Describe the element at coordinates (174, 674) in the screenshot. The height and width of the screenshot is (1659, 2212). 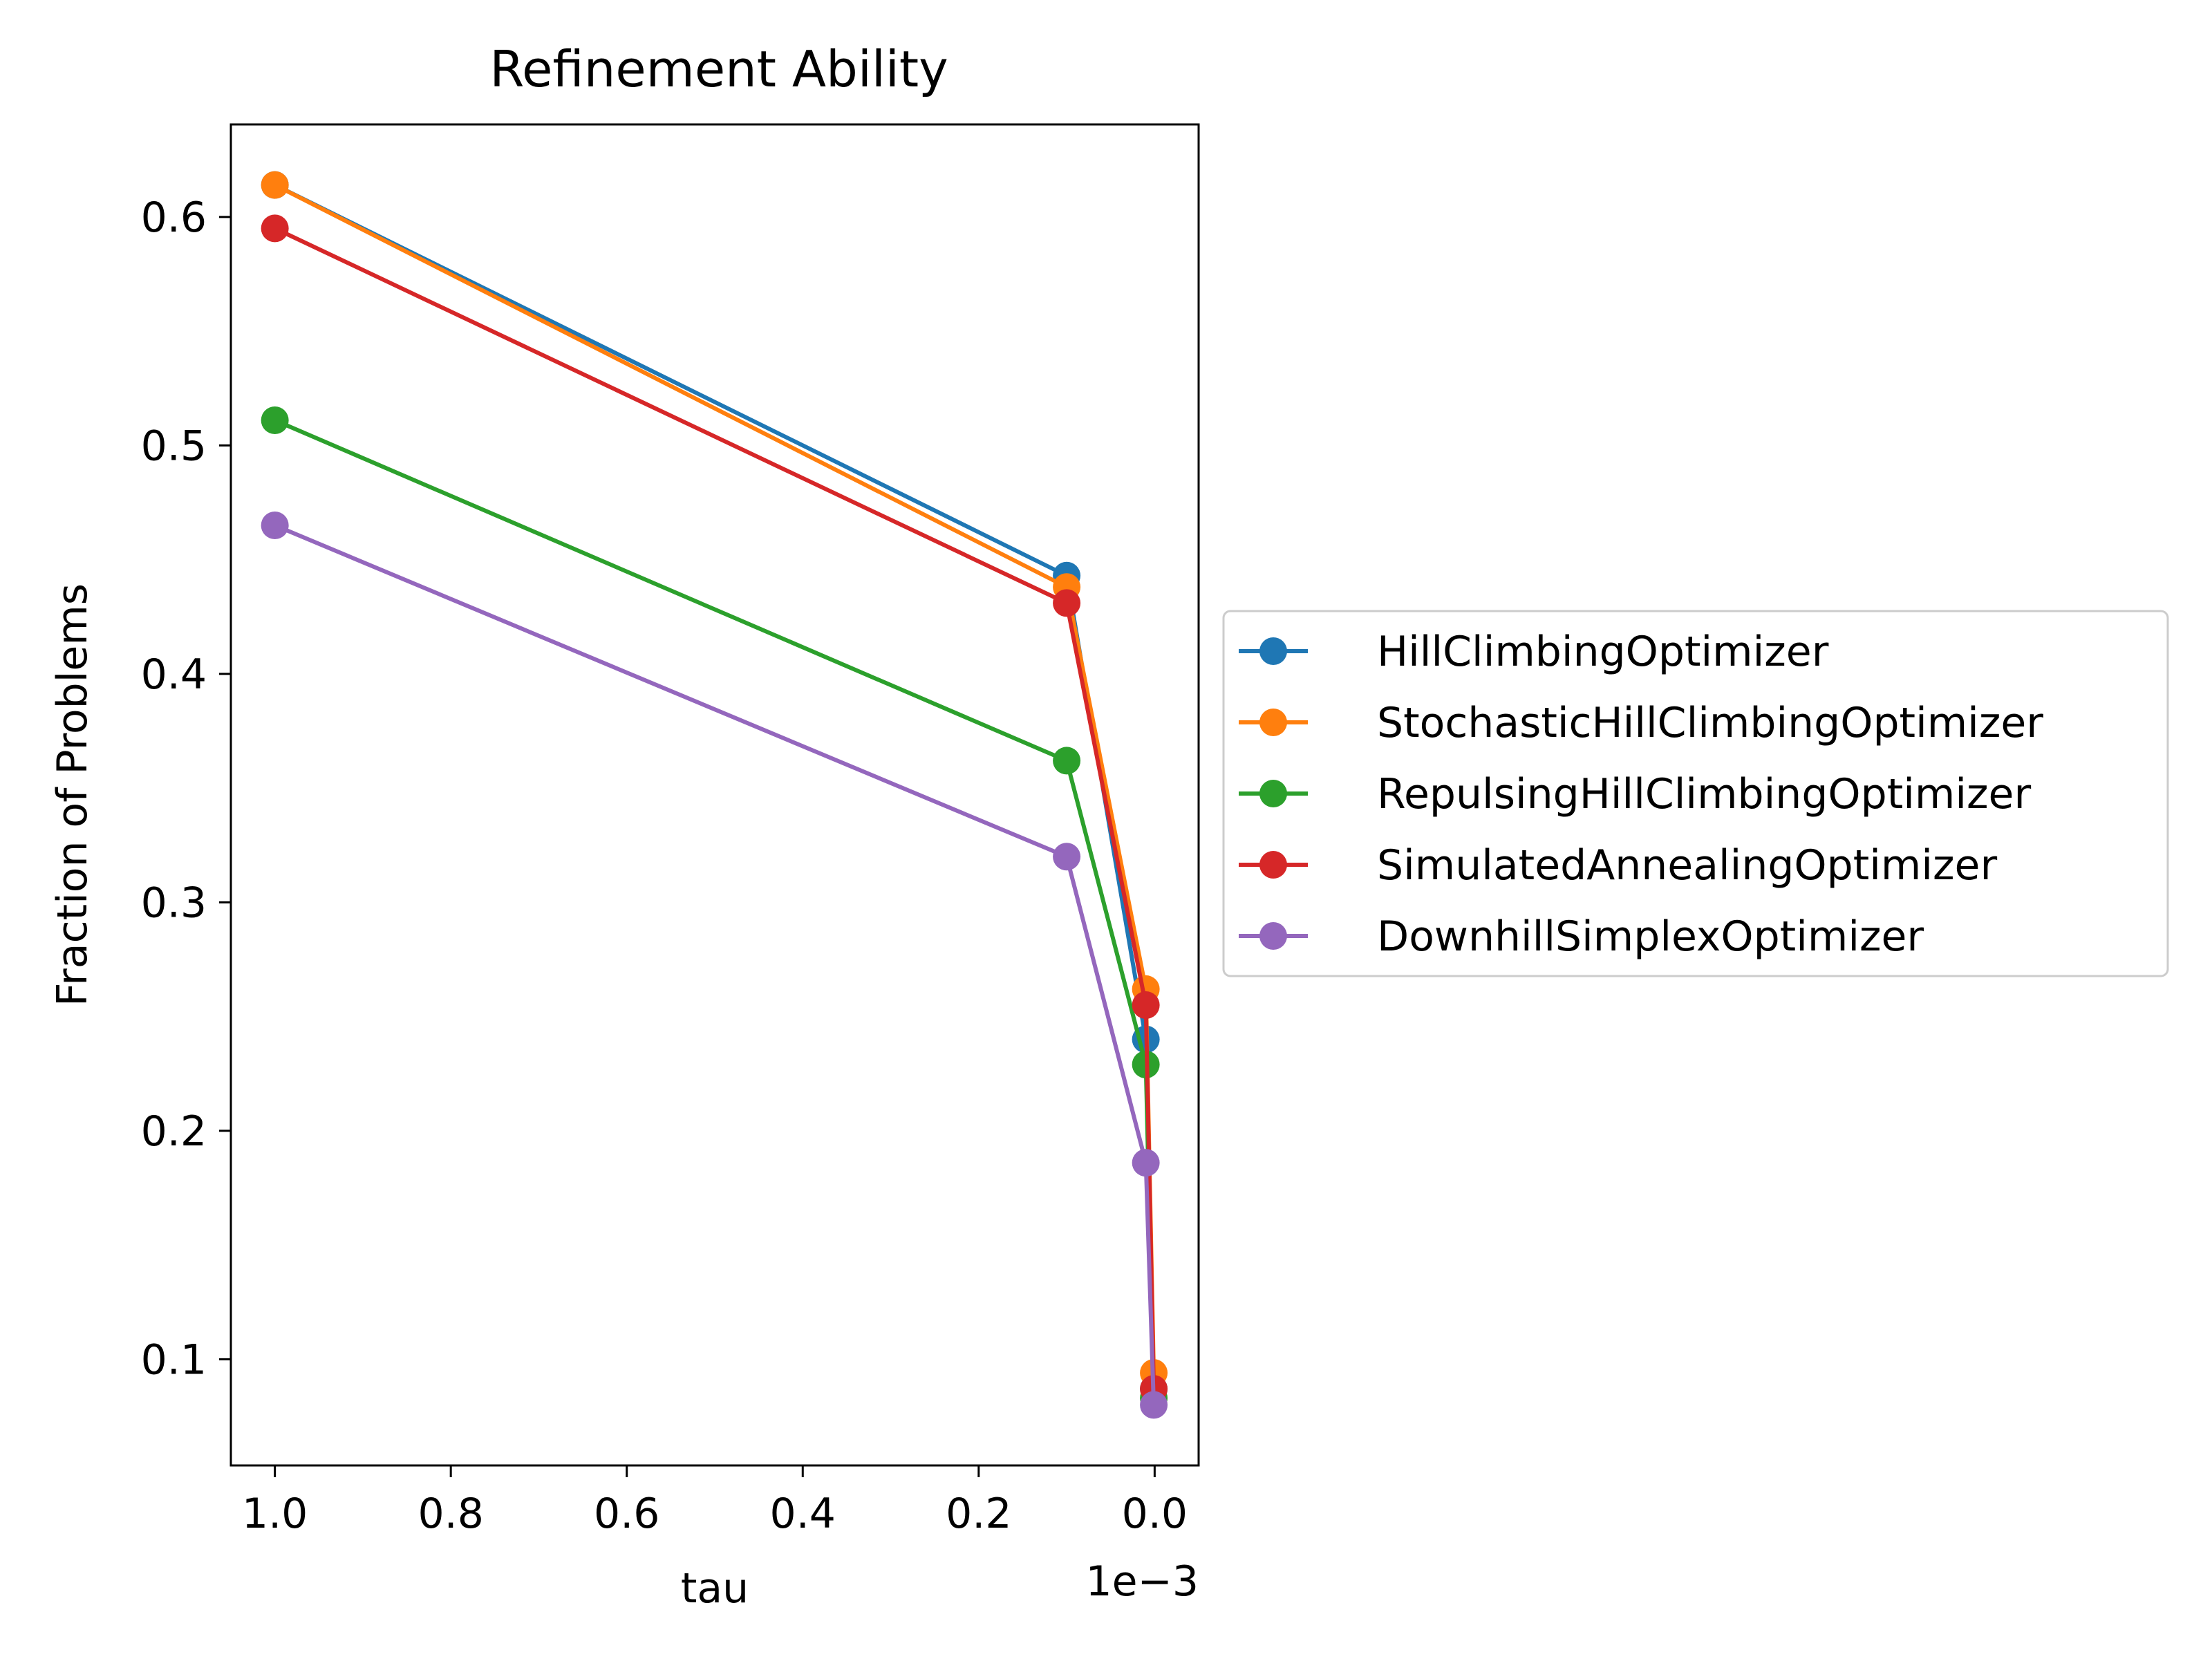
I see `y-tick-label: 0.4` at that location.